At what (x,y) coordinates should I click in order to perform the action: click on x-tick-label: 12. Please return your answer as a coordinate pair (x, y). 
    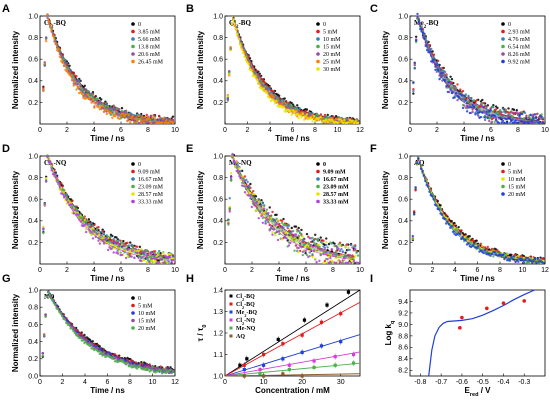
    Looking at the image, I should click on (545, 270).